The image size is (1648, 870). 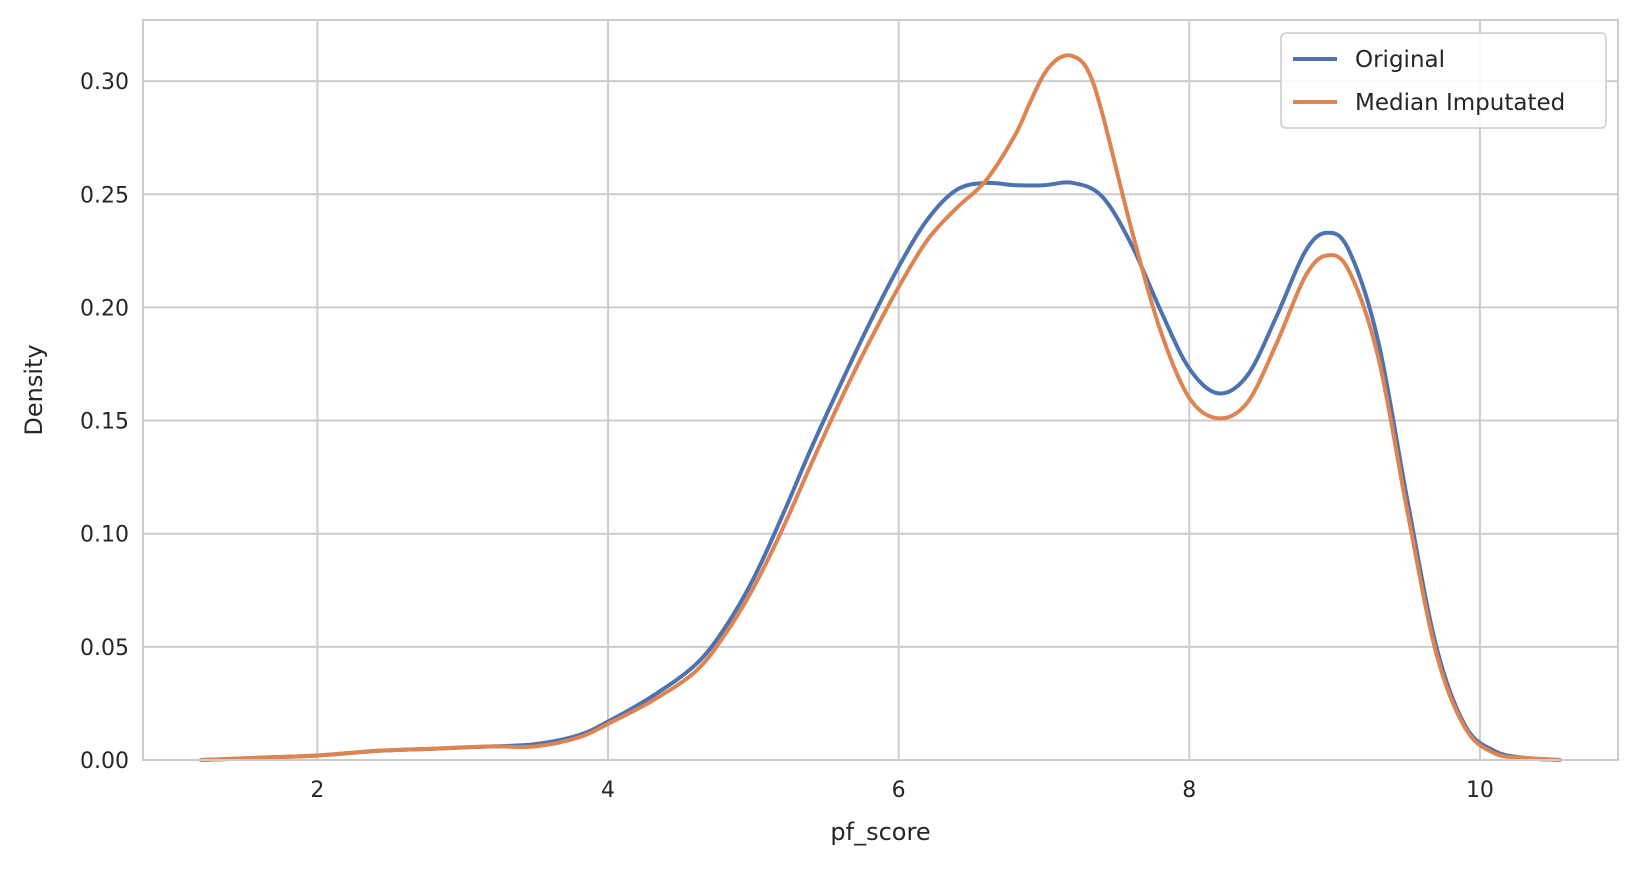 I want to click on y-axis-label: Density, so click(x=34, y=389).